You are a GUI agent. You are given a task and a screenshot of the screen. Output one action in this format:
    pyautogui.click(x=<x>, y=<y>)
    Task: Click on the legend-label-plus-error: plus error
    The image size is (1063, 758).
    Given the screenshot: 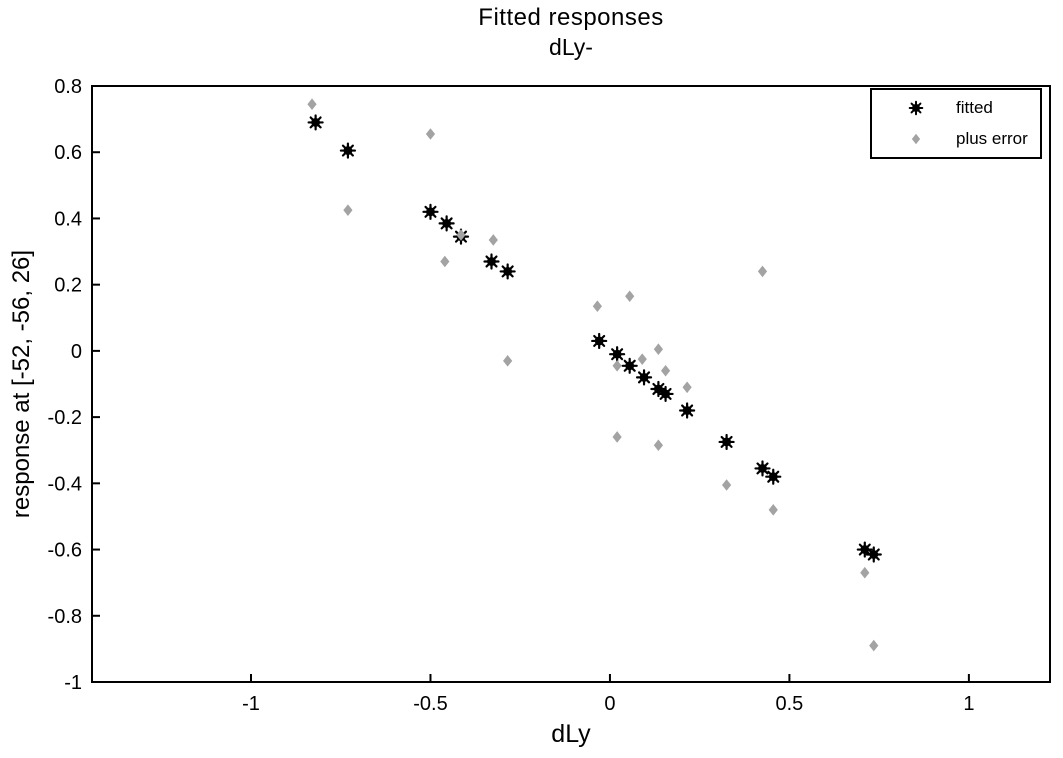 What is the action you would take?
    pyautogui.click(x=992, y=138)
    